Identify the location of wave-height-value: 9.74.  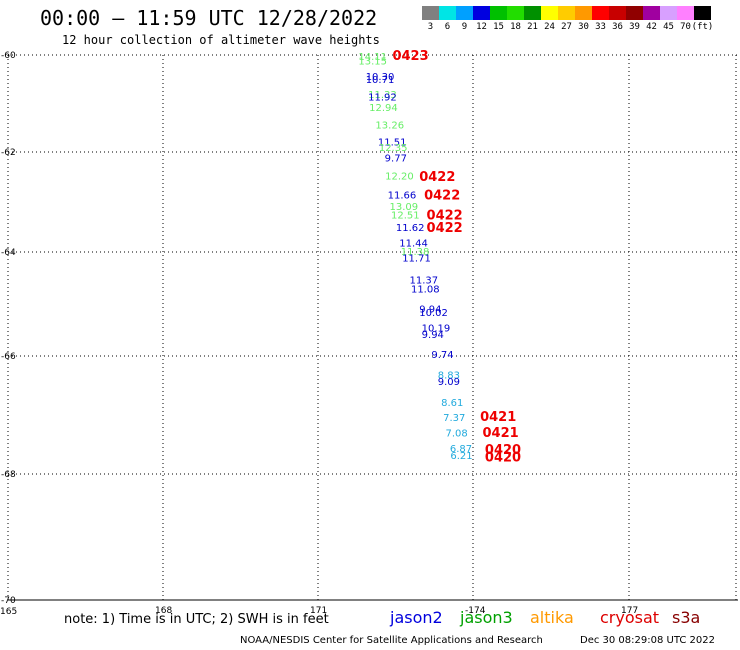
(442, 355).